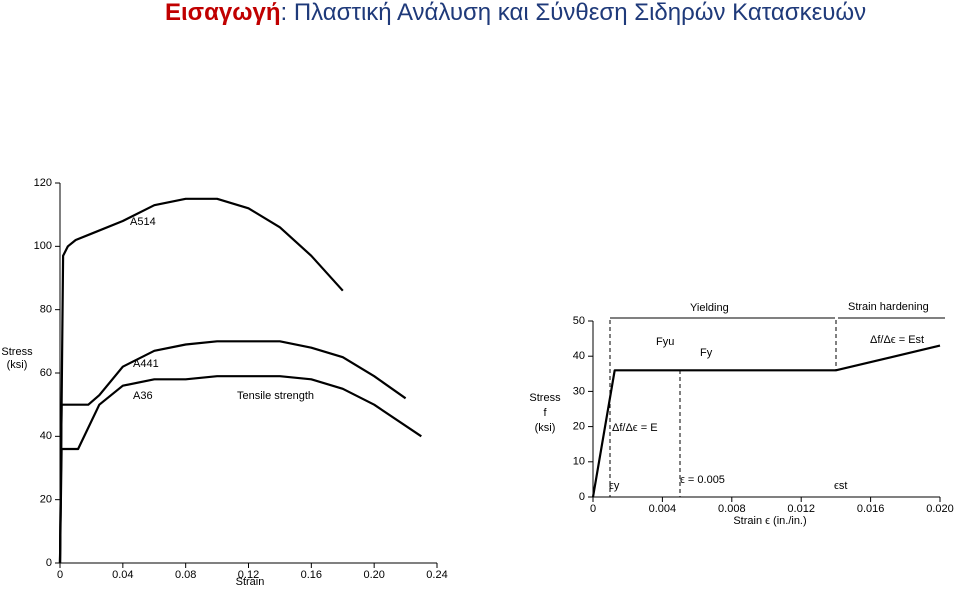  What do you see at coordinates (46, 310) in the screenshot?
I see `y-tick-label: 80` at bounding box center [46, 310].